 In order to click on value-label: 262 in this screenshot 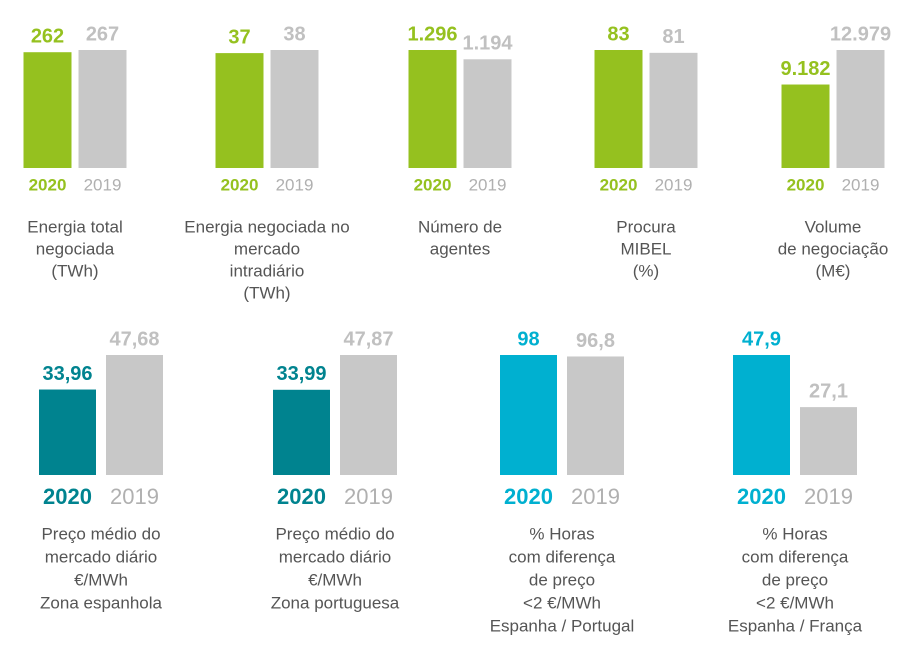, I will do `click(47, 36)`.